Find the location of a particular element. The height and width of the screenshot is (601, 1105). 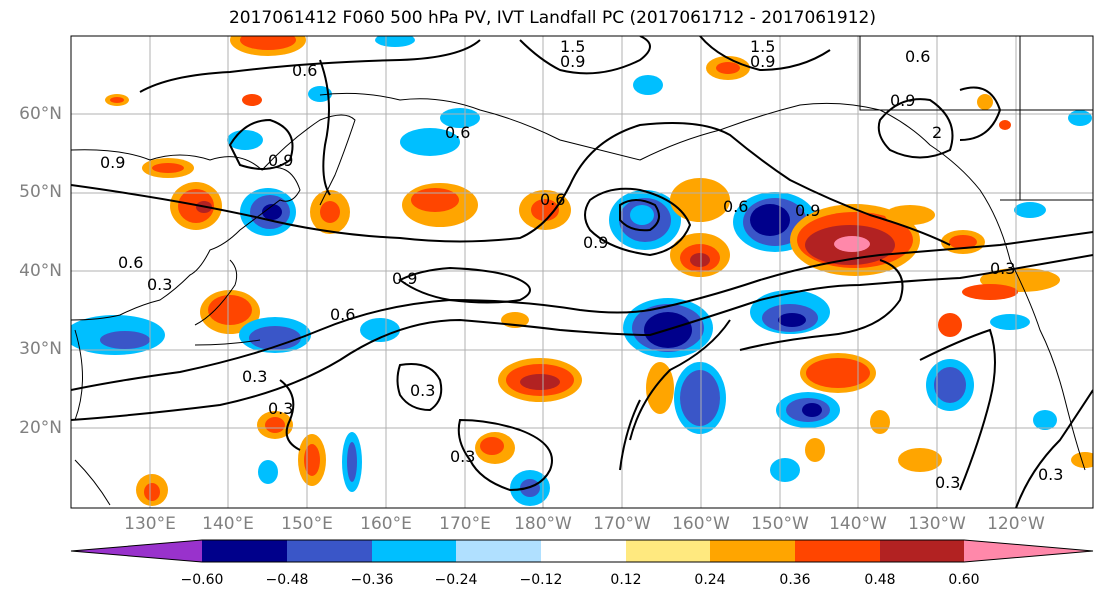

latitude-label: 50°N is located at coordinates (40, 192).